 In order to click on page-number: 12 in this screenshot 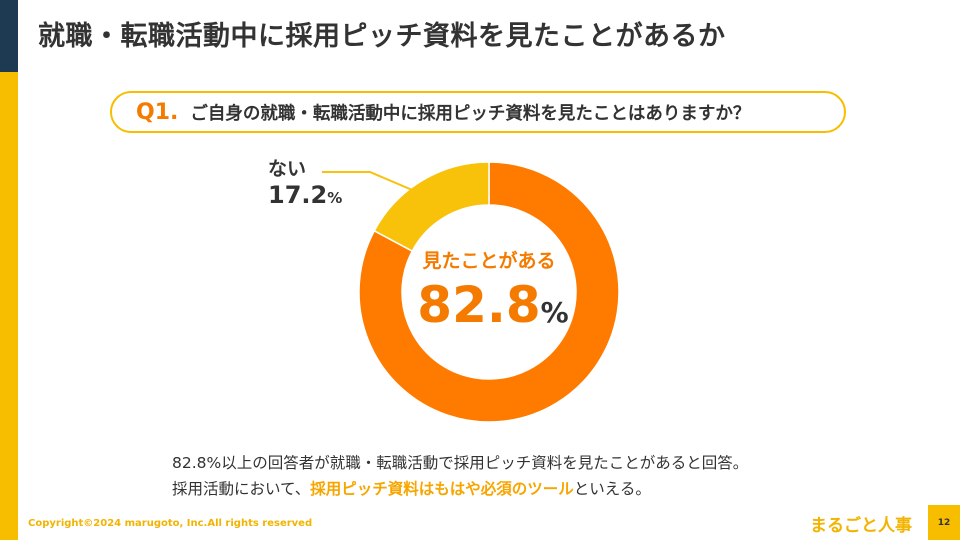, I will do `click(944, 522)`.